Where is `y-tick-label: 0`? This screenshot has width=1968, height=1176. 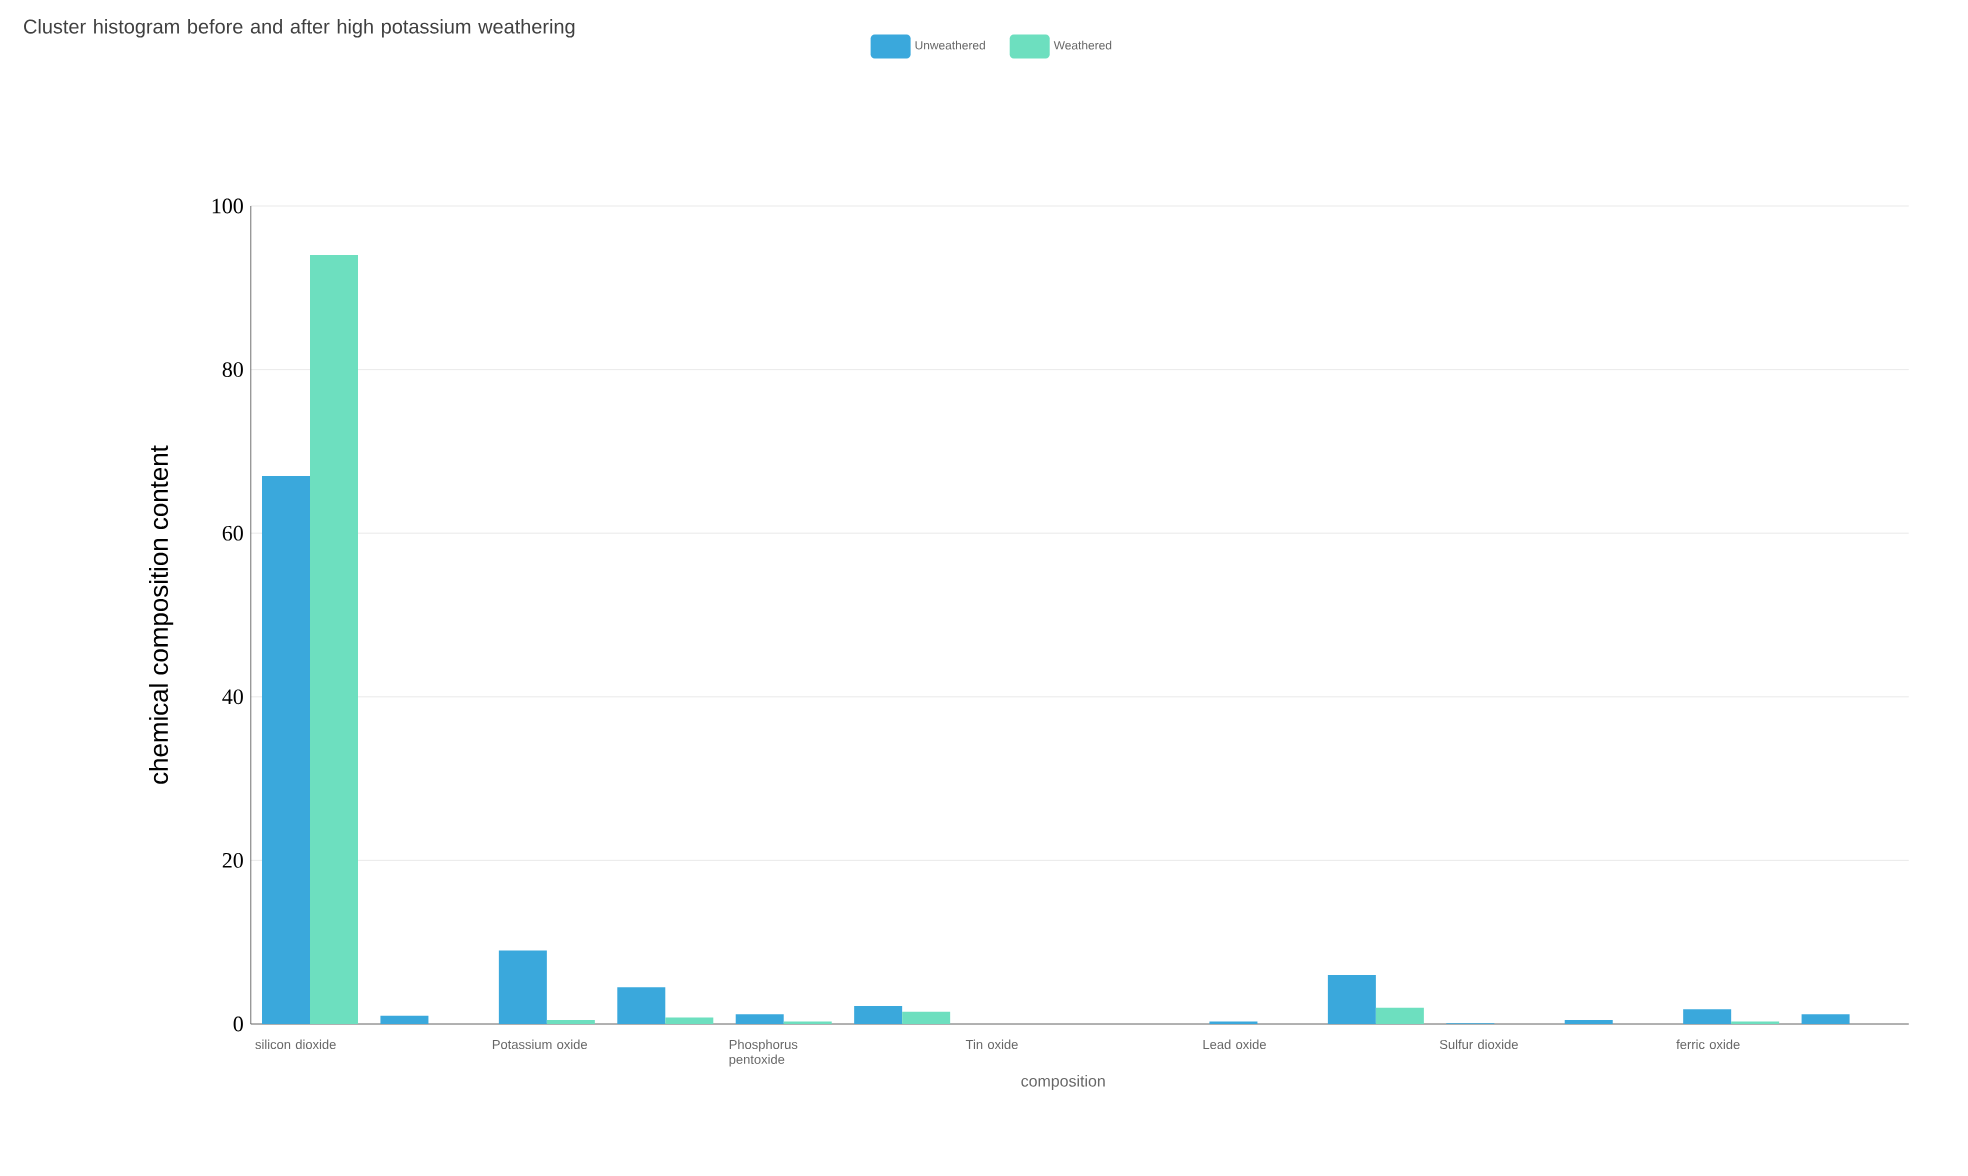 y-tick-label: 0 is located at coordinates (238, 1024).